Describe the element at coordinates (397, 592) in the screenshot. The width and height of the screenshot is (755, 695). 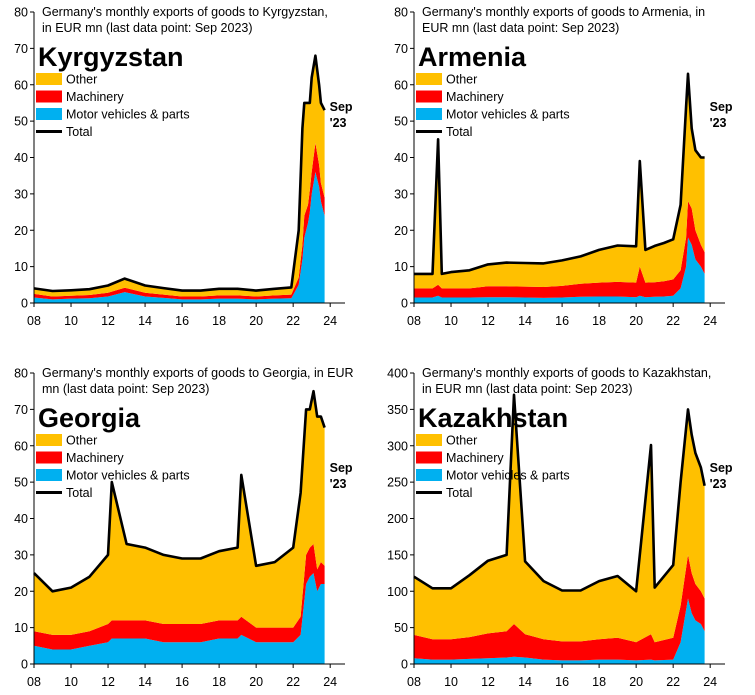
I see `y-tick-label: 100` at that location.